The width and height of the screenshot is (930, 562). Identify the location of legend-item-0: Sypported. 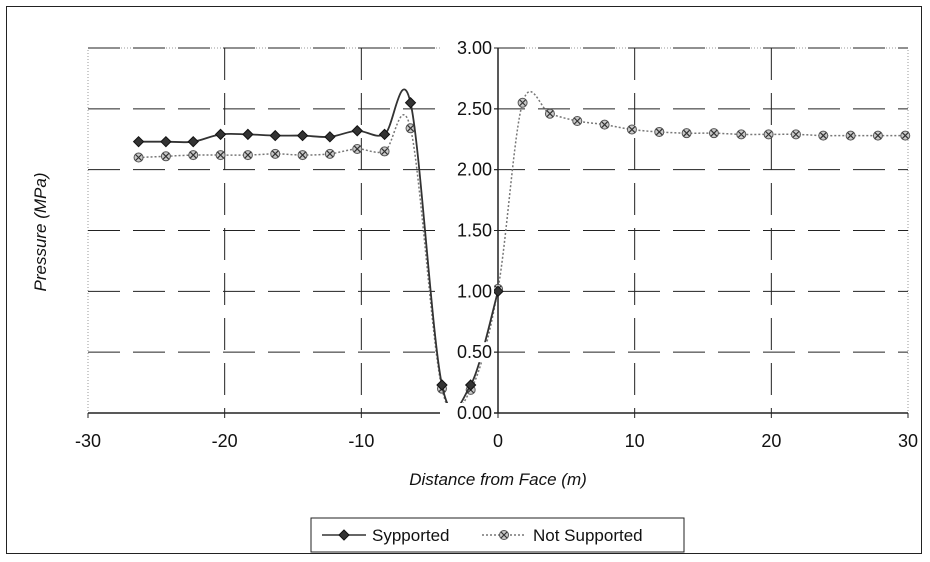
(386, 535).